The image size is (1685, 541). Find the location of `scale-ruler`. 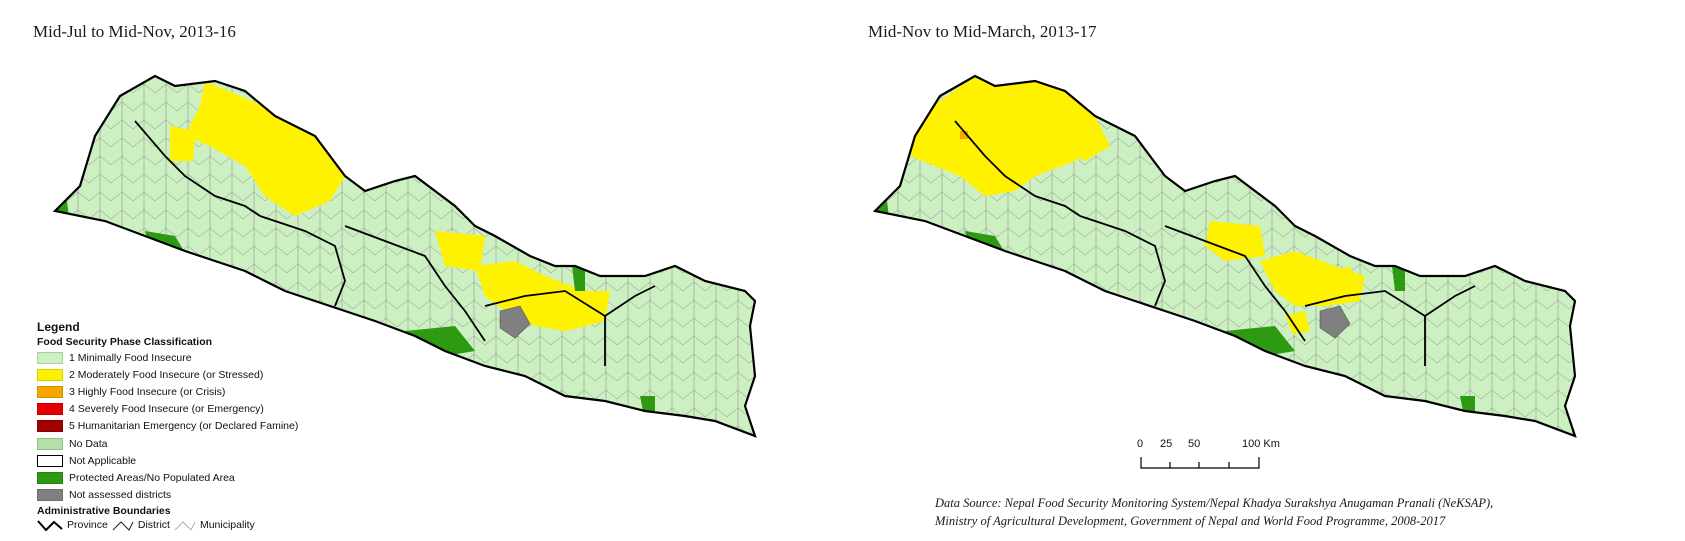

scale-ruler is located at coordinates (1200, 463).